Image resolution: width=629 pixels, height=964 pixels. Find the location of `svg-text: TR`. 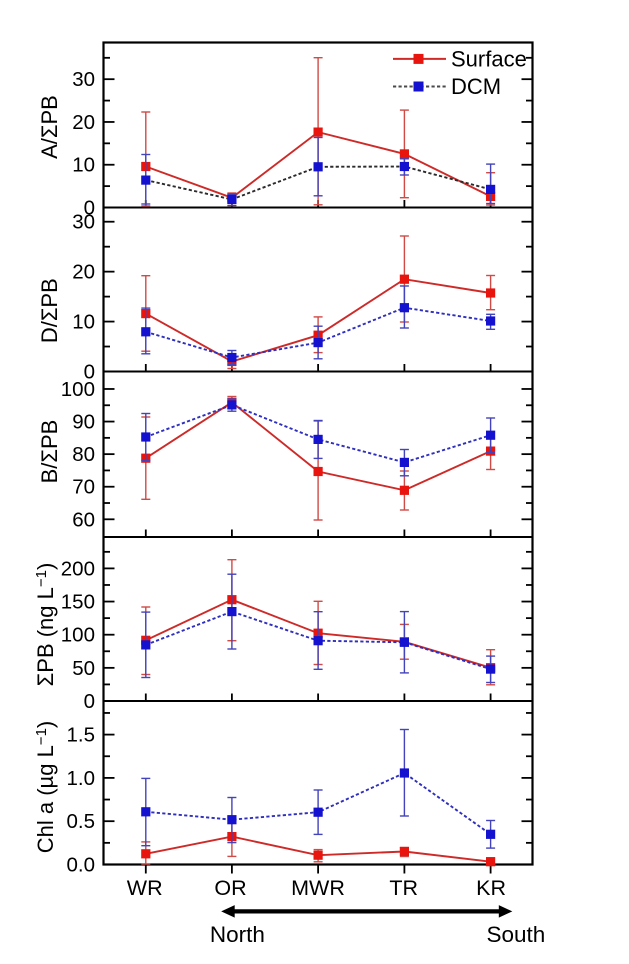

svg-text: TR is located at coordinates (403, 888).